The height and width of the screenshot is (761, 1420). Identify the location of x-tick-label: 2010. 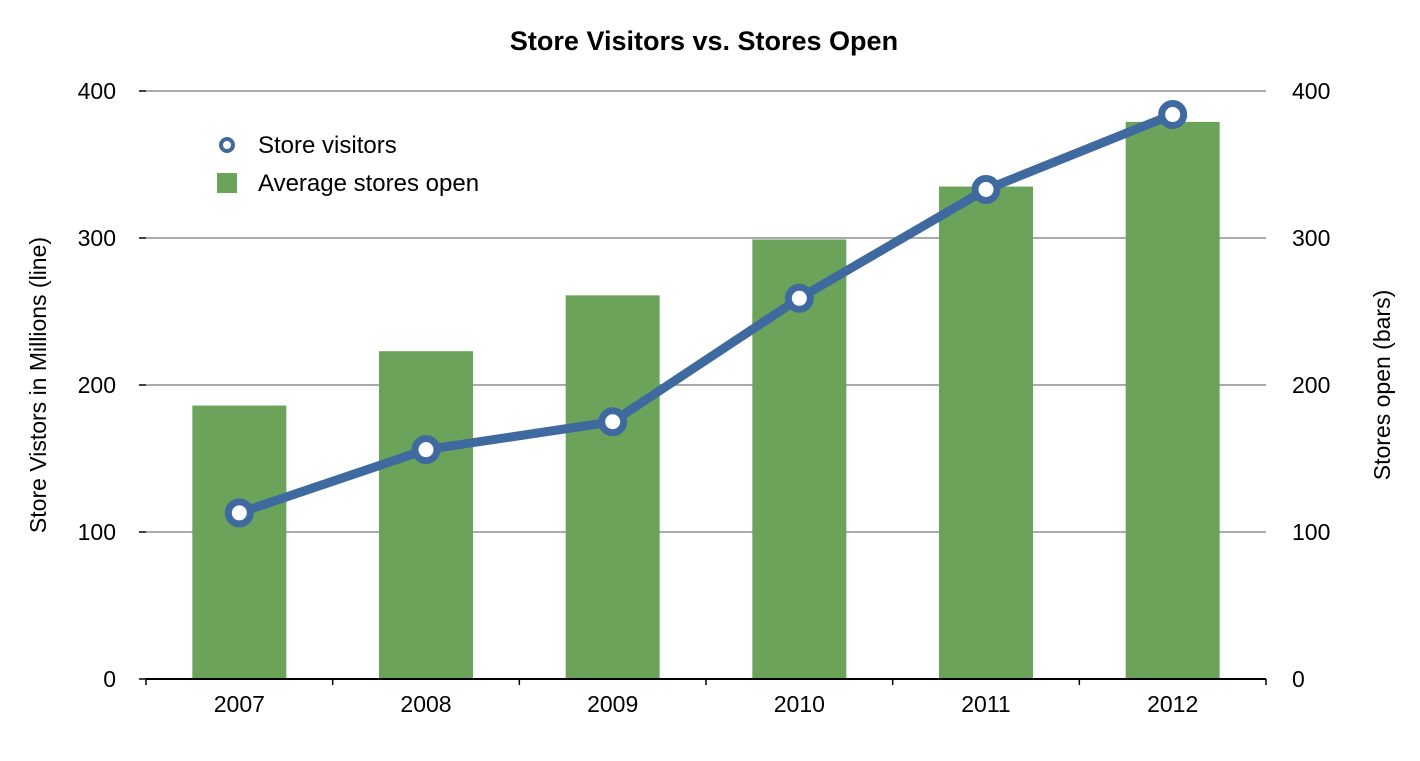
(799, 704).